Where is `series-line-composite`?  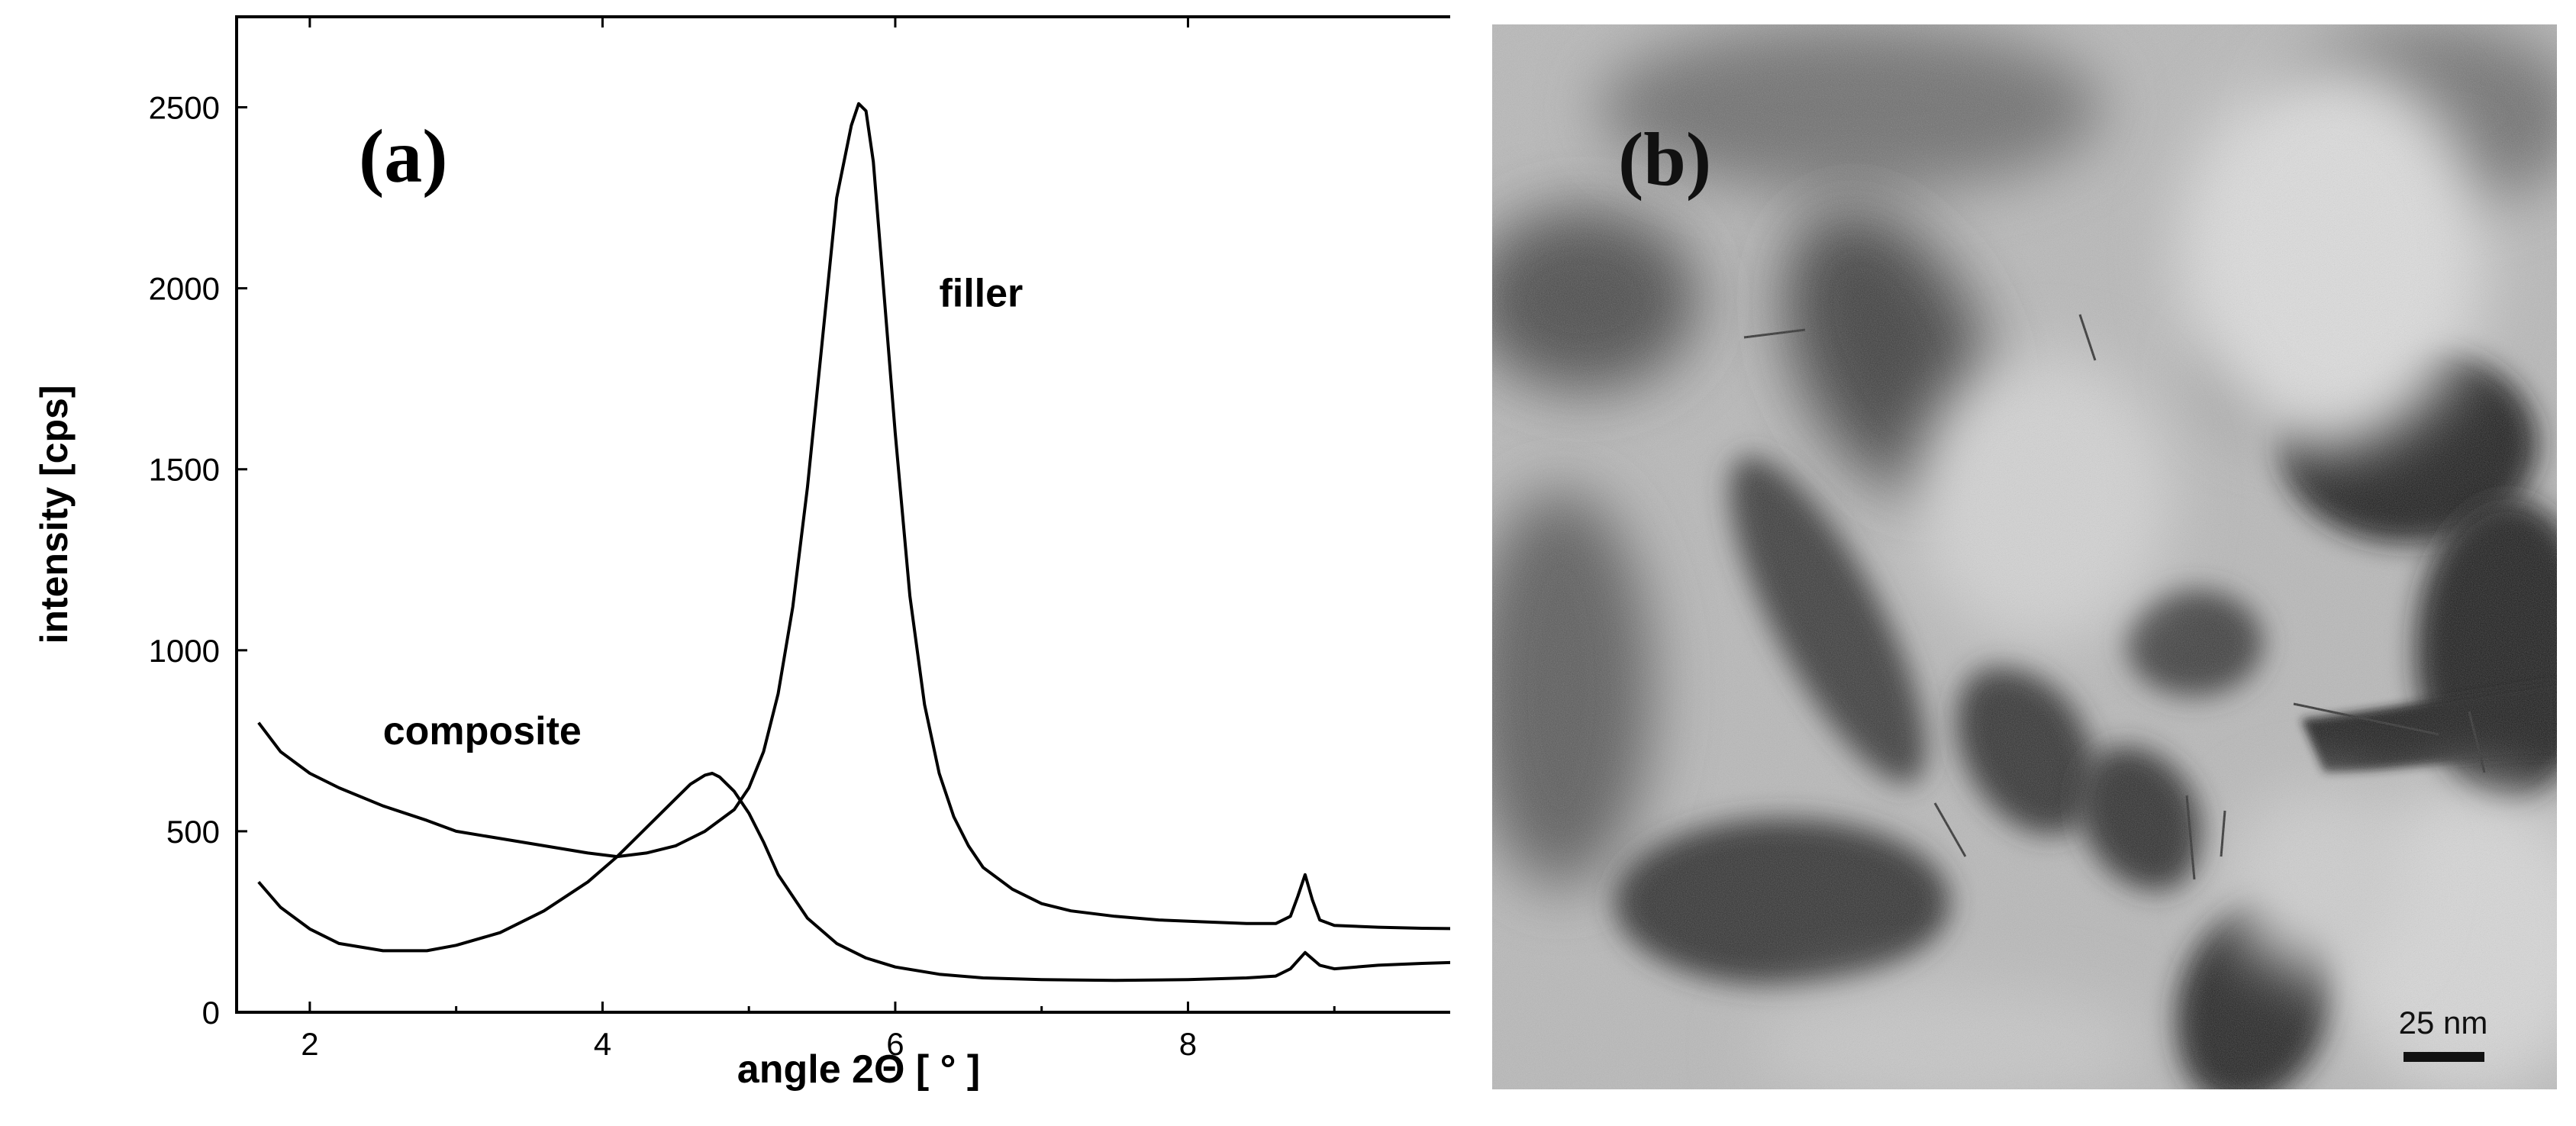
series-line-composite is located at coordinates (869, 877).